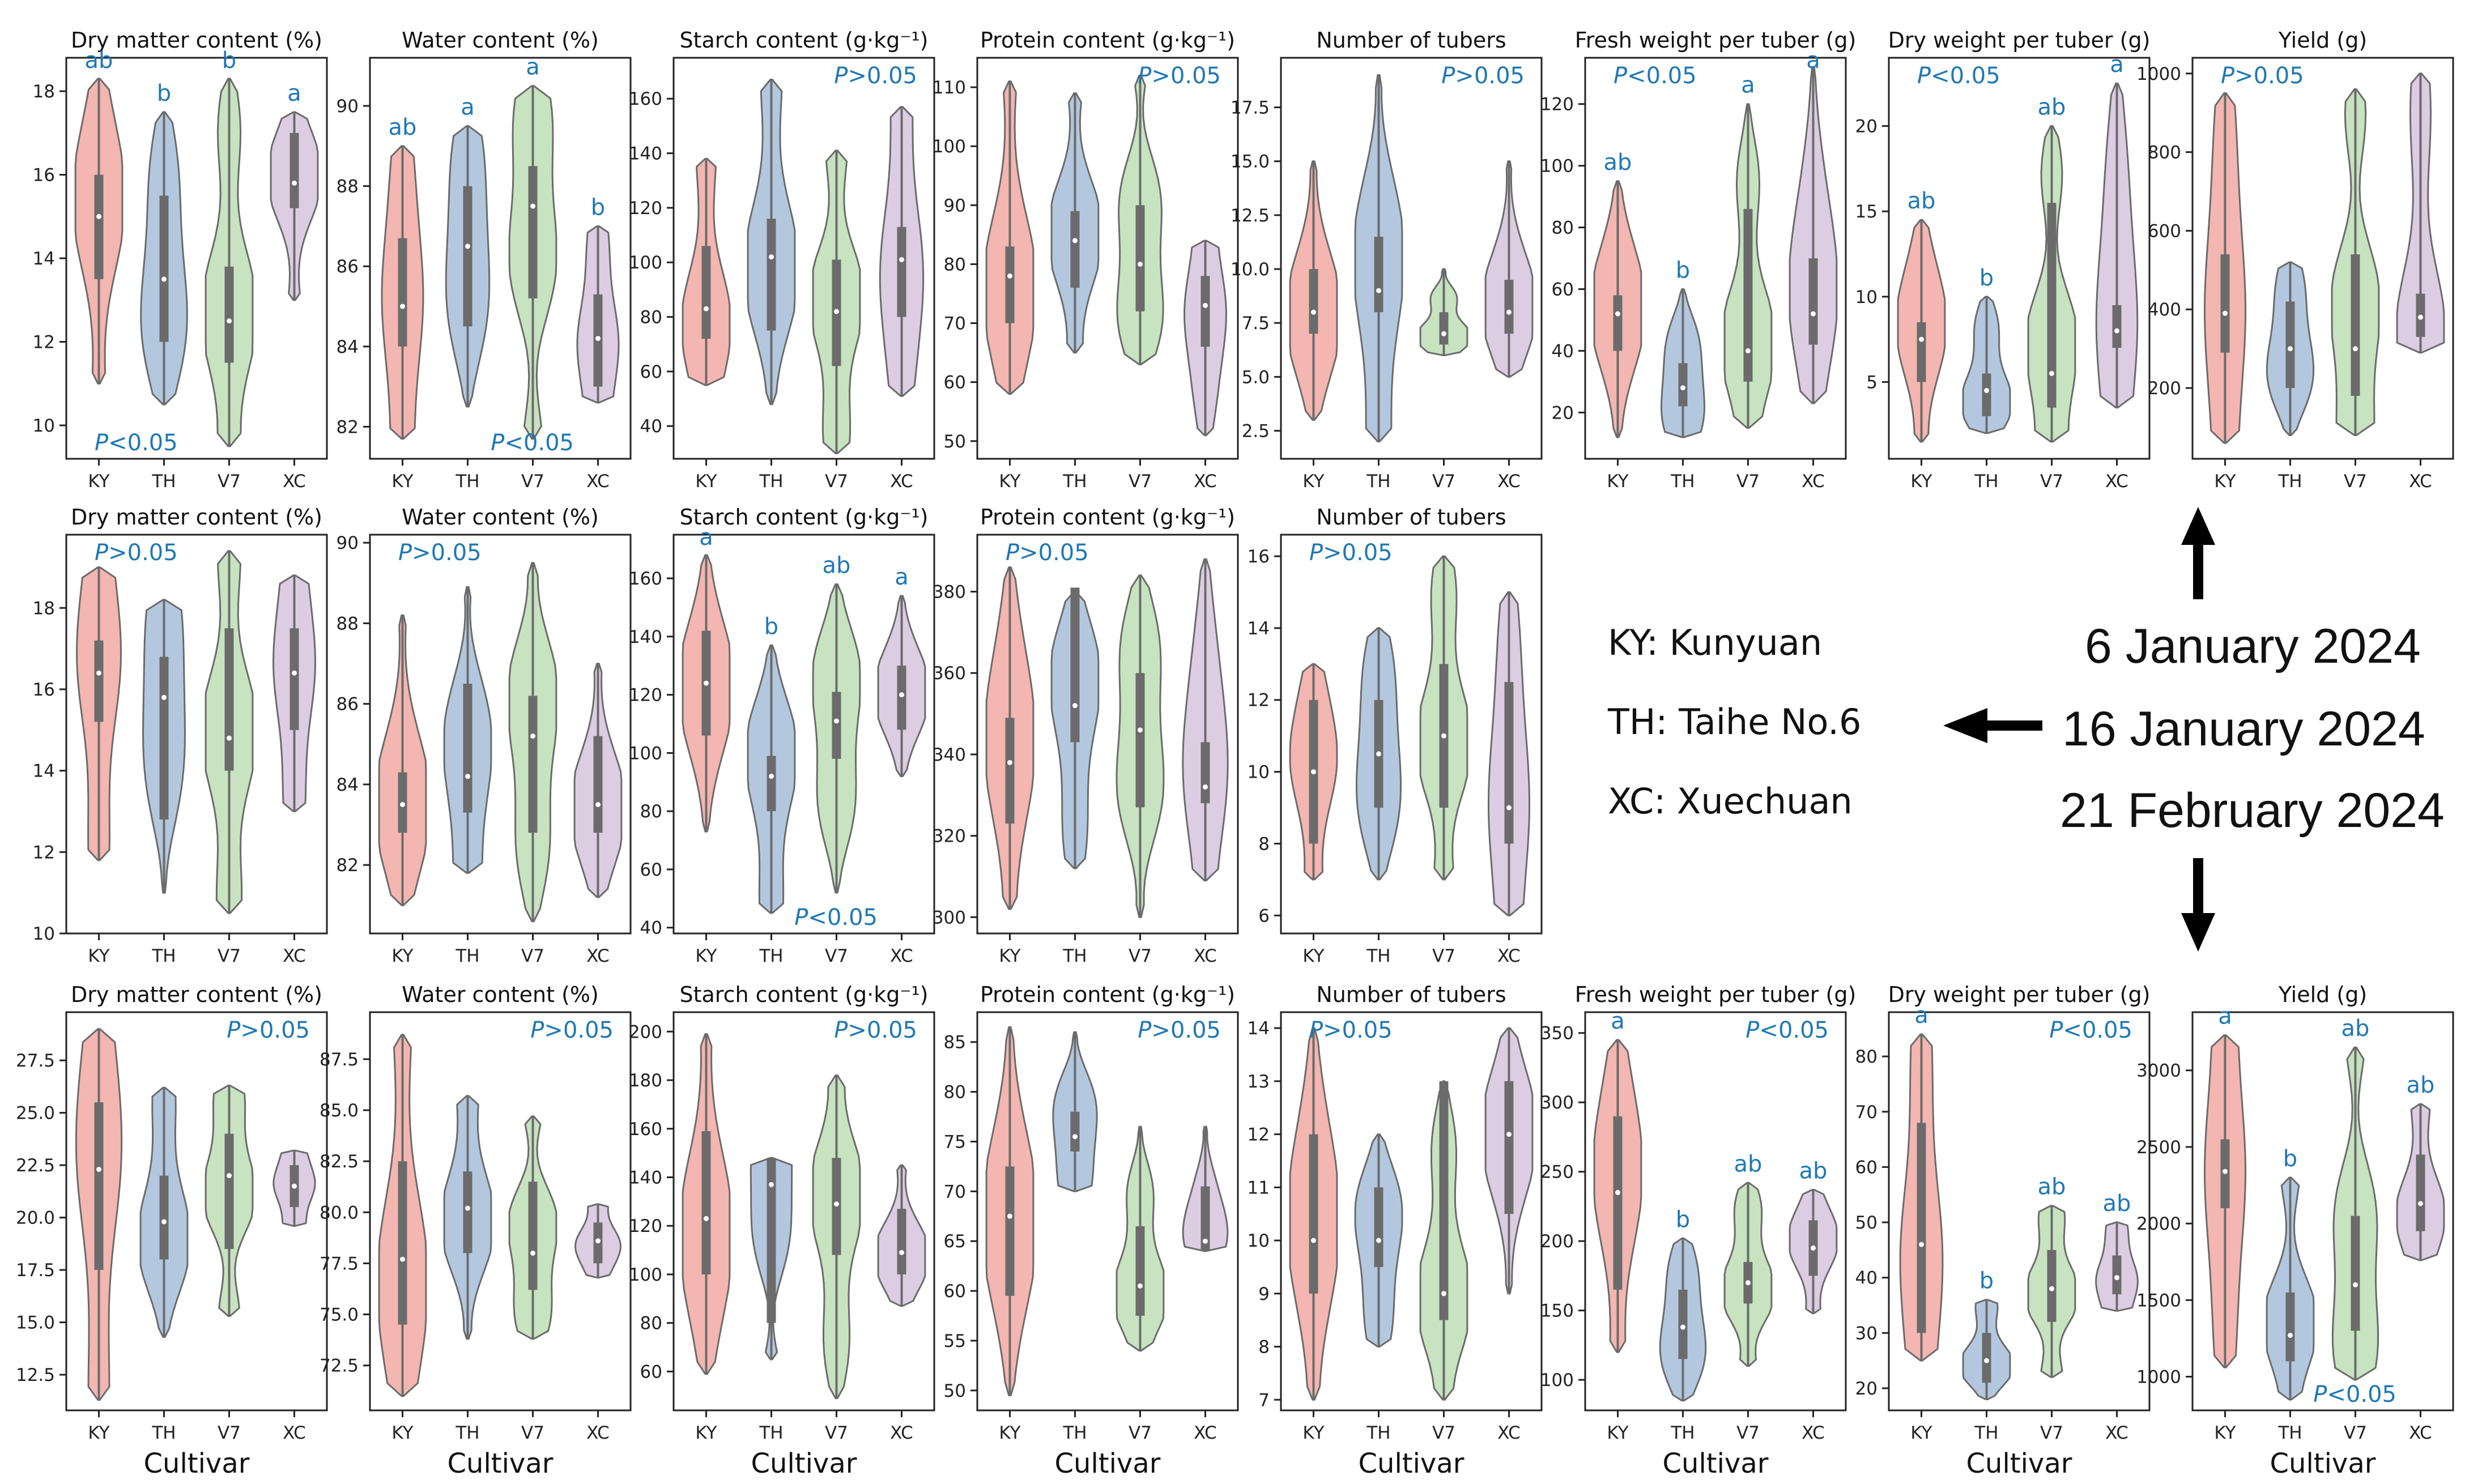  I want to click on y-tick-label: 18, so click(44, 92).